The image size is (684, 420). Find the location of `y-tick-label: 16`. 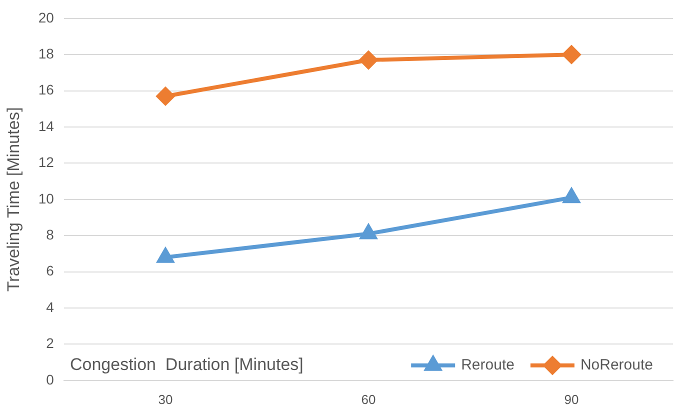

y-tick-label: 16 is located at coordinates (46, 90).